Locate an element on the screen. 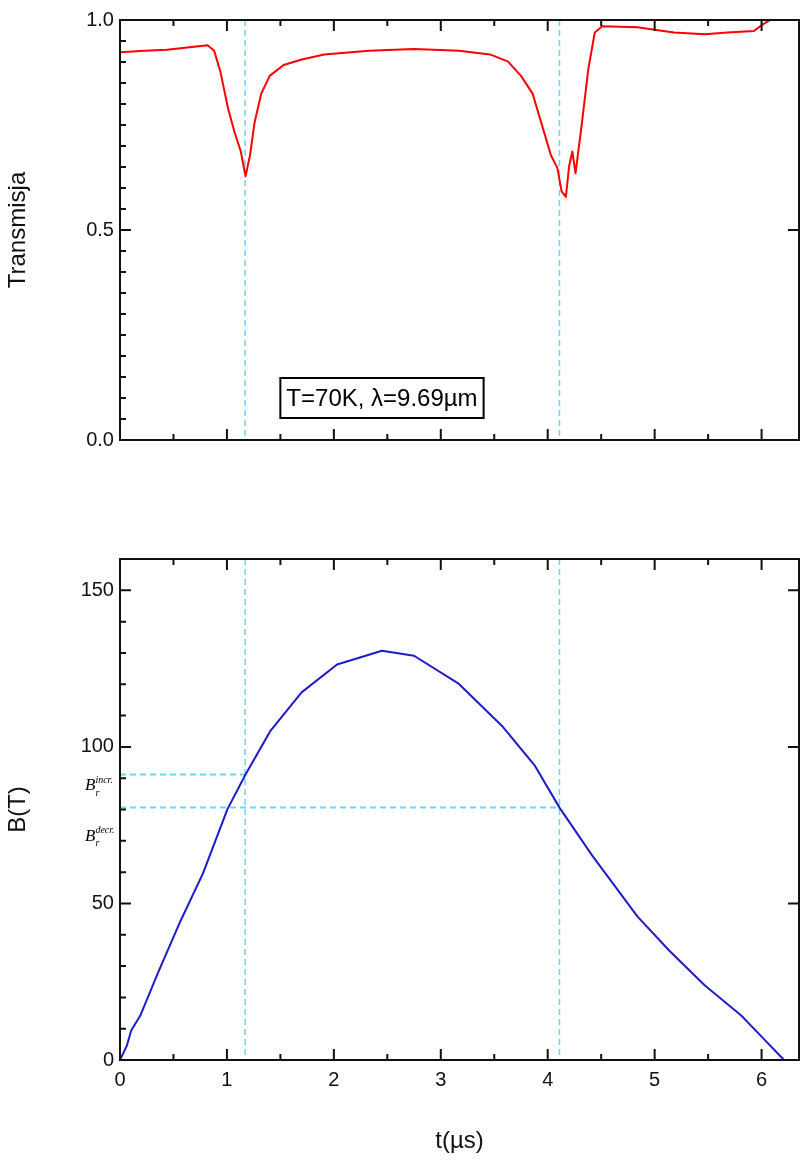 The width and height of the screenshot is (801, 1160). x-axis-title: t(µs) is located at coordinates (459, 1140).